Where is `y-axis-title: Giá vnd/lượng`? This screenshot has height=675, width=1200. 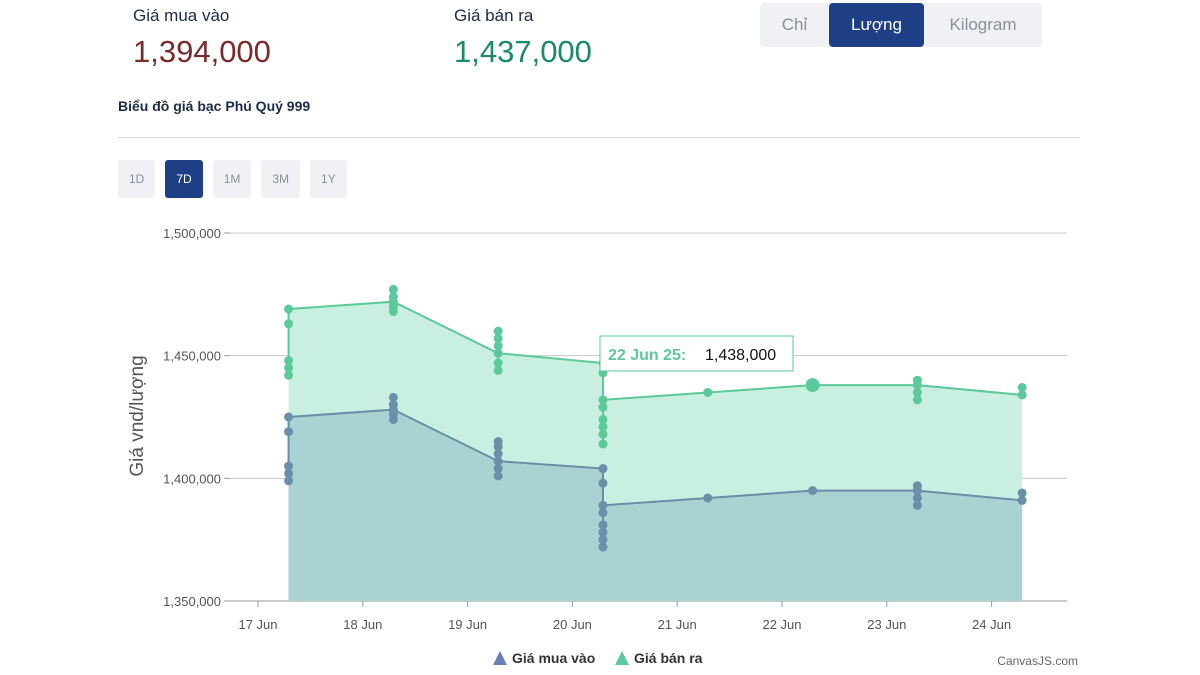 y-axis-title: Giá vnd/lượng is located at coordinates (137, 415).